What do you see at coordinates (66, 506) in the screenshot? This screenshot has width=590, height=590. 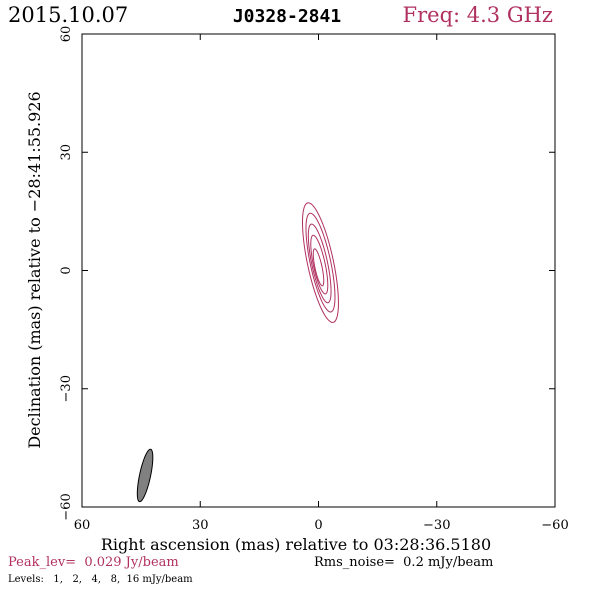 I see `y-tick-label: −60` at bounding box center [66, 506].